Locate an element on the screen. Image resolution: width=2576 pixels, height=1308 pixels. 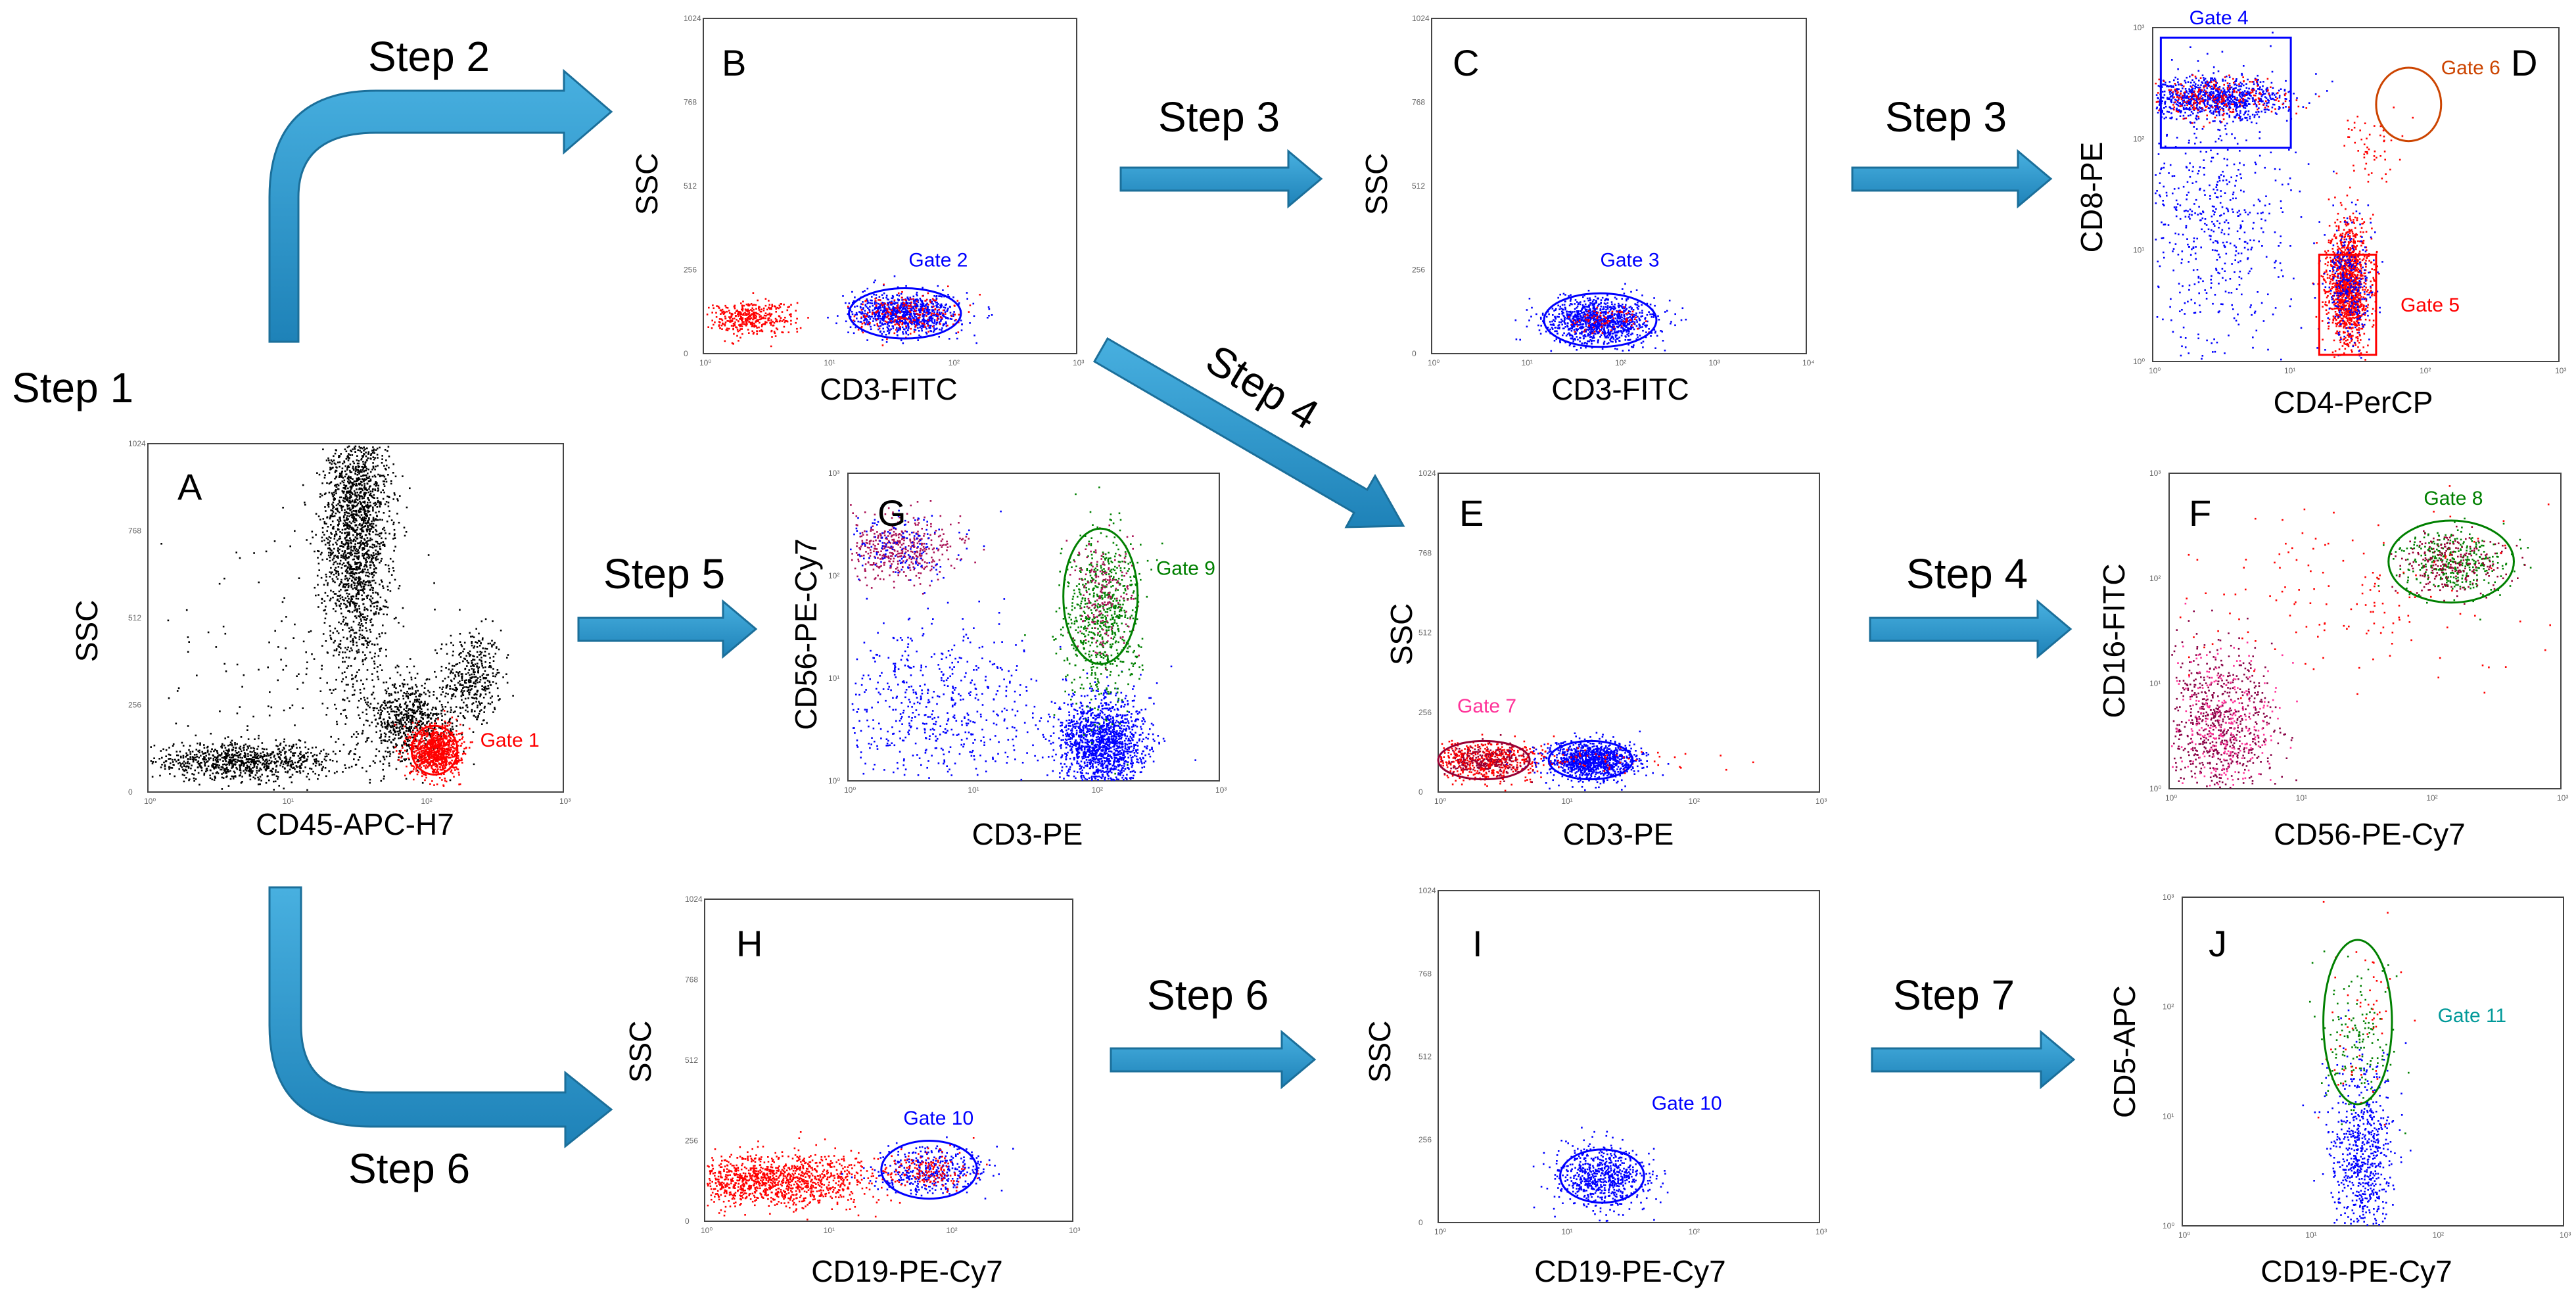
arrow-step-4-b is located at coordinates (1971, 629).